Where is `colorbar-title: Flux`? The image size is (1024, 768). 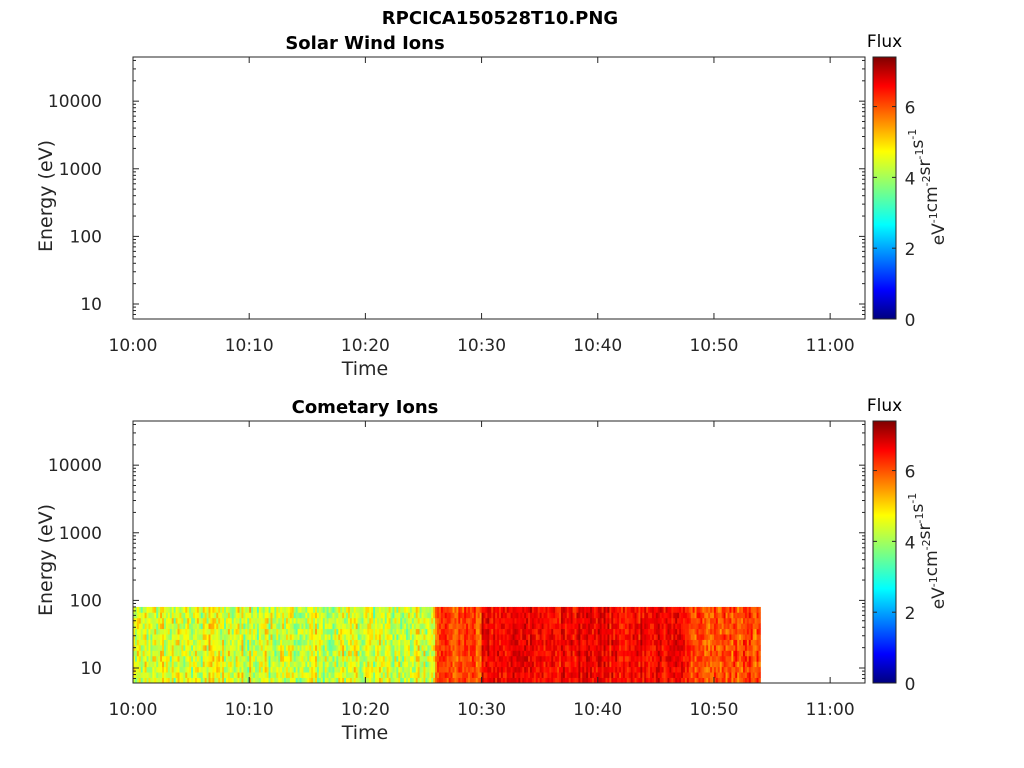
colorbar-title: Flux is located at coordinates (884, 406).